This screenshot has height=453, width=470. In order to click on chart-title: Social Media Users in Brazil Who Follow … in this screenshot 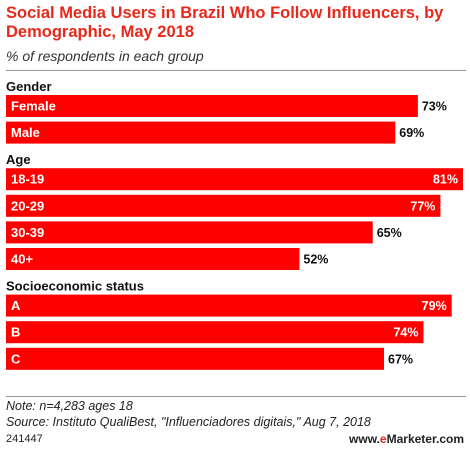, I will do `click(225, 22)`.